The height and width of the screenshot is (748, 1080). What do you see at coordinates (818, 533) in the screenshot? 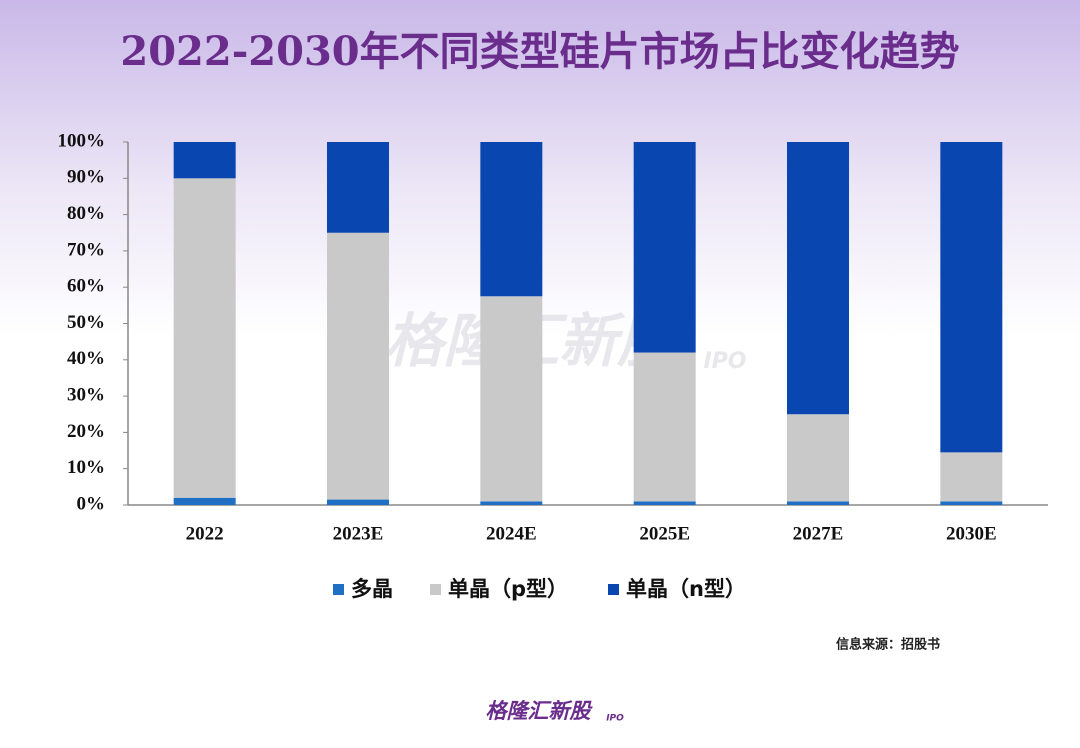
I see `x-tick-label: 2027E` at bounding box center [818, 533].